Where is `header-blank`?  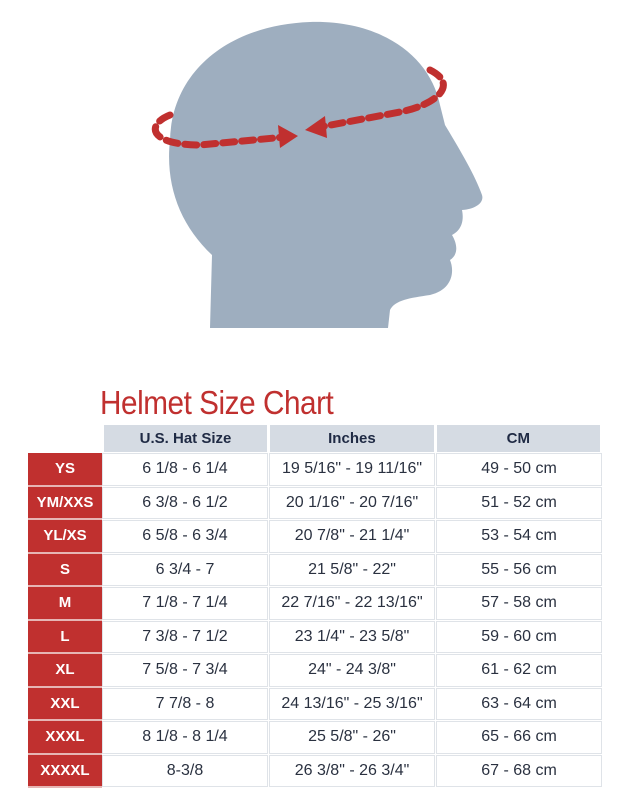
header-blank is located at coordinates (64, 439).